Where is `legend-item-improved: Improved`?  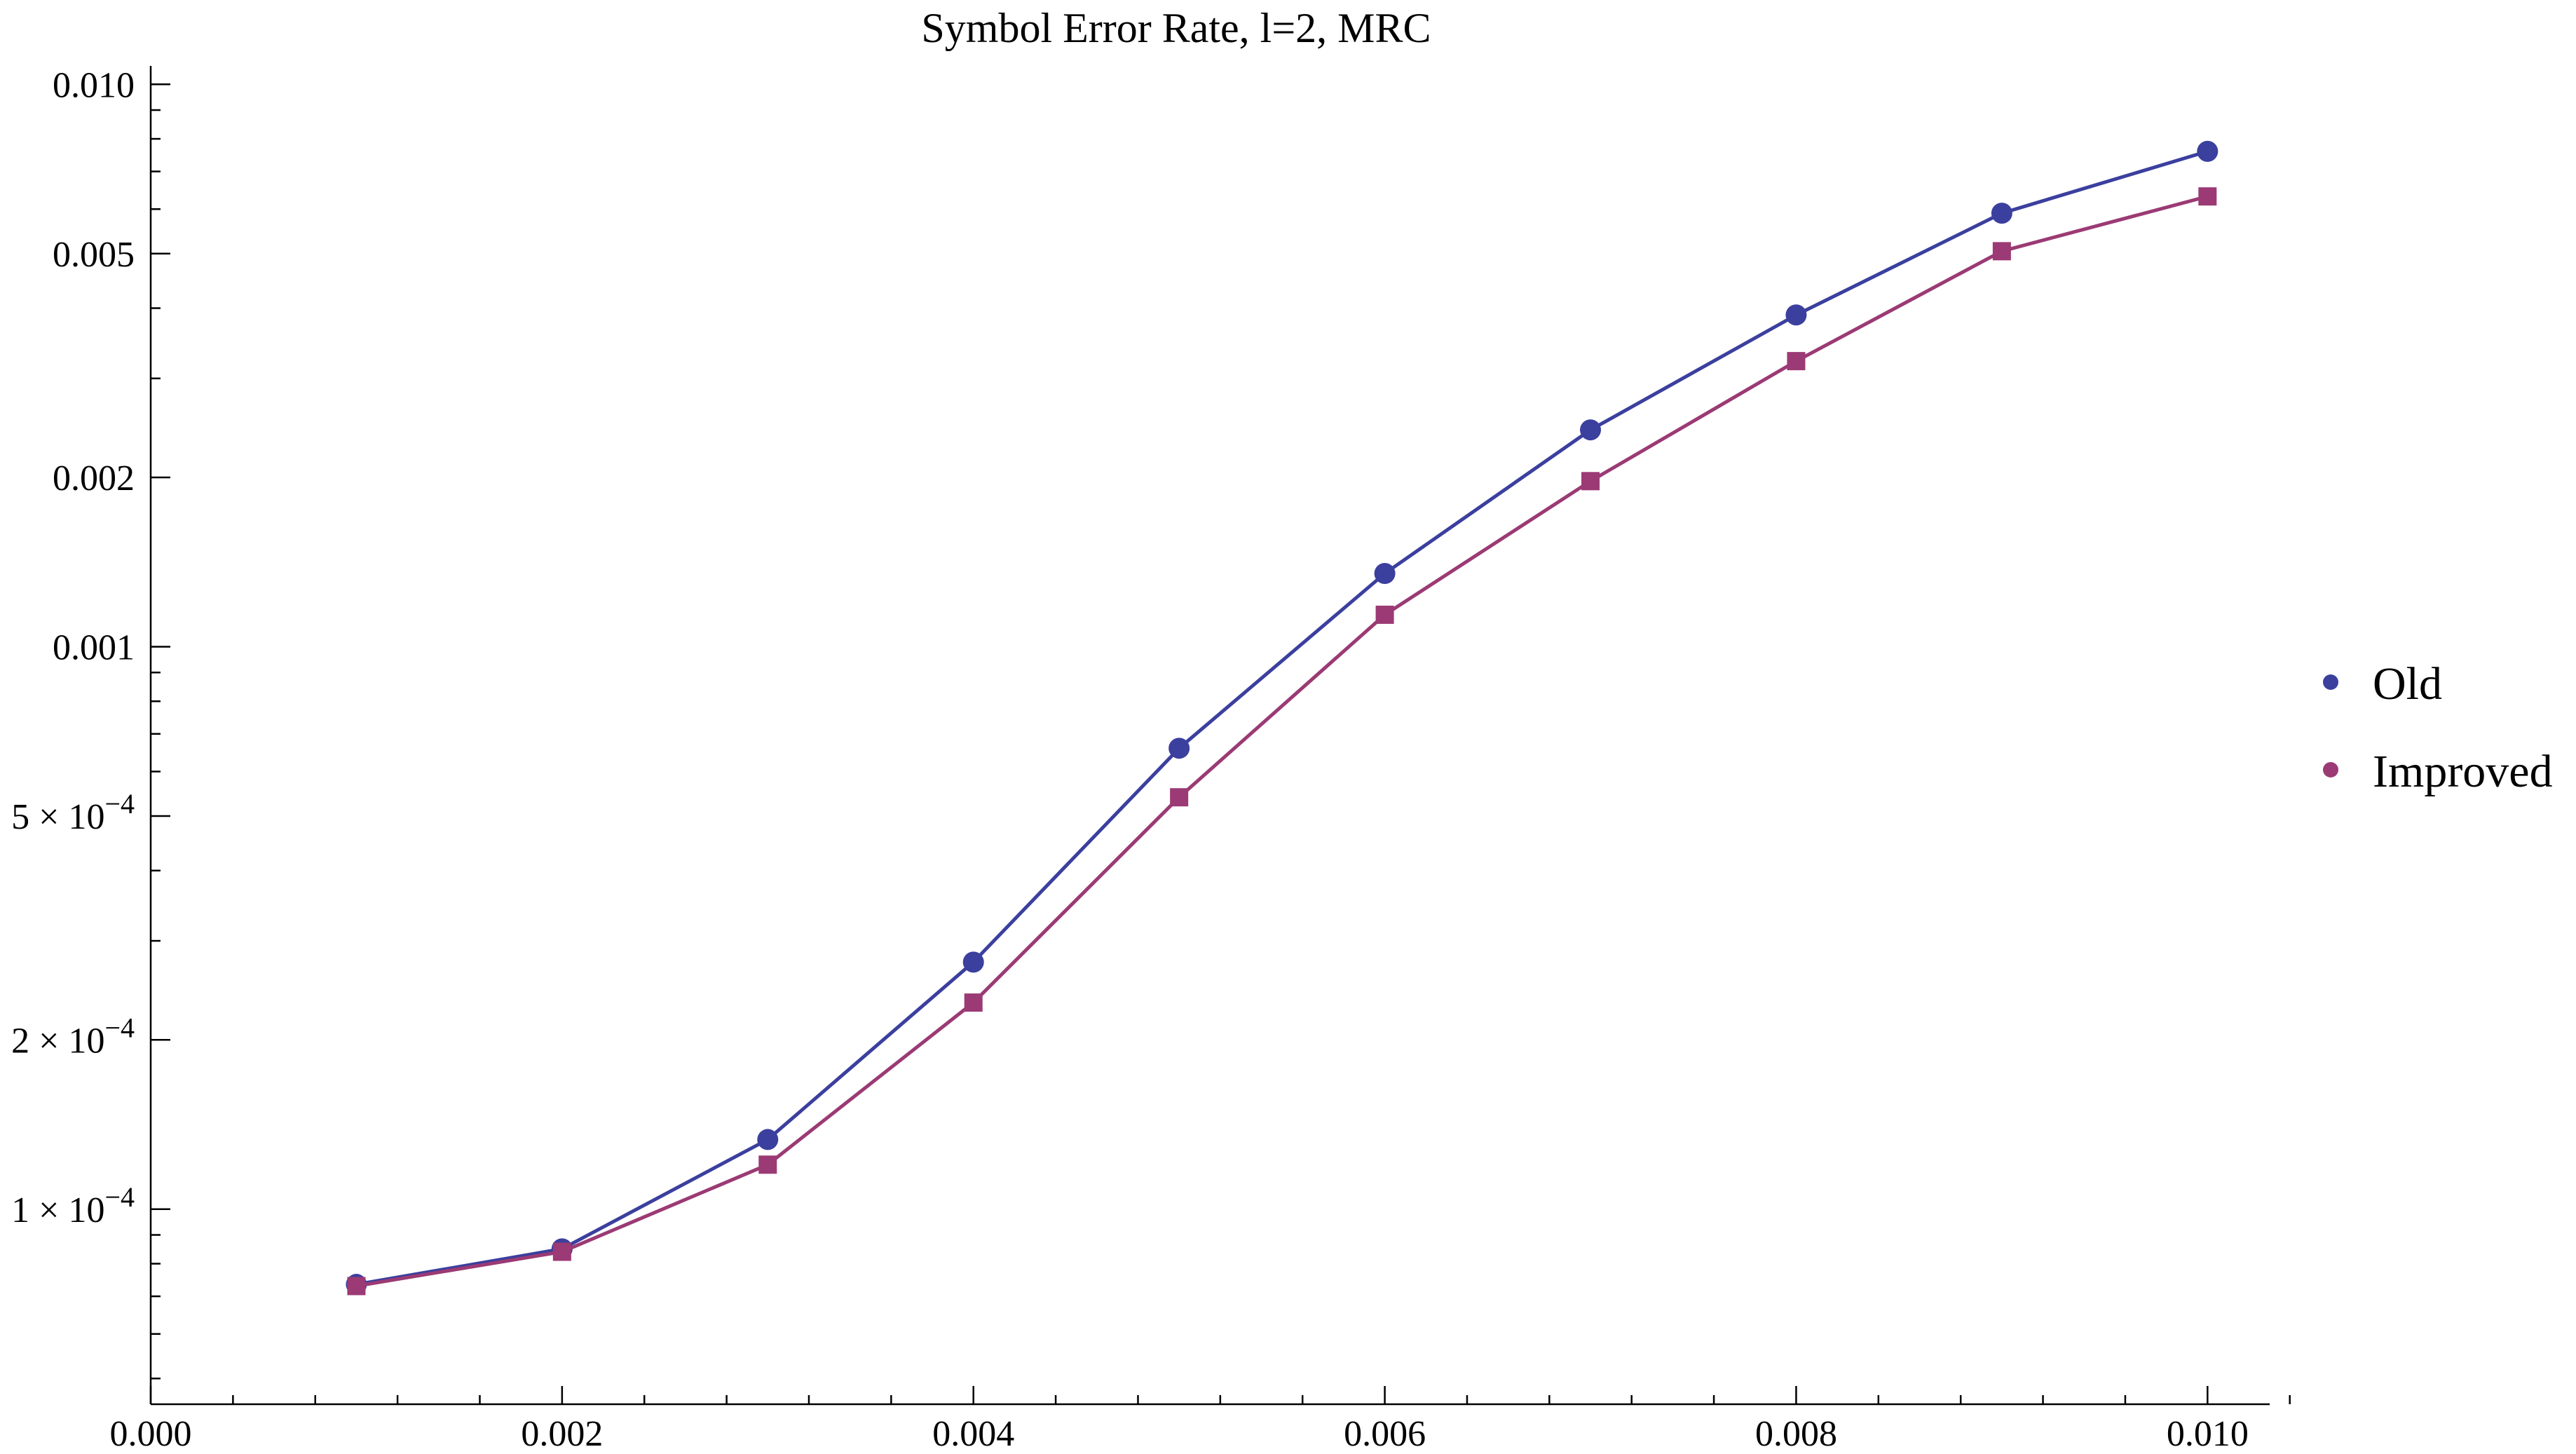
legend-item-improved: Improved is located at coordinates (2438, 771).